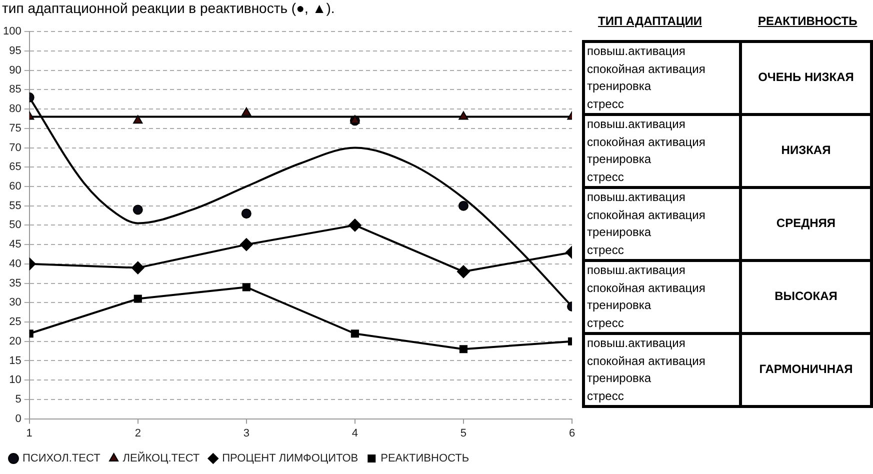  What do you see at coordinates (15, 50) in the screenshot?
I see `y-tick-label: 95` at bounding box center [15, 50].